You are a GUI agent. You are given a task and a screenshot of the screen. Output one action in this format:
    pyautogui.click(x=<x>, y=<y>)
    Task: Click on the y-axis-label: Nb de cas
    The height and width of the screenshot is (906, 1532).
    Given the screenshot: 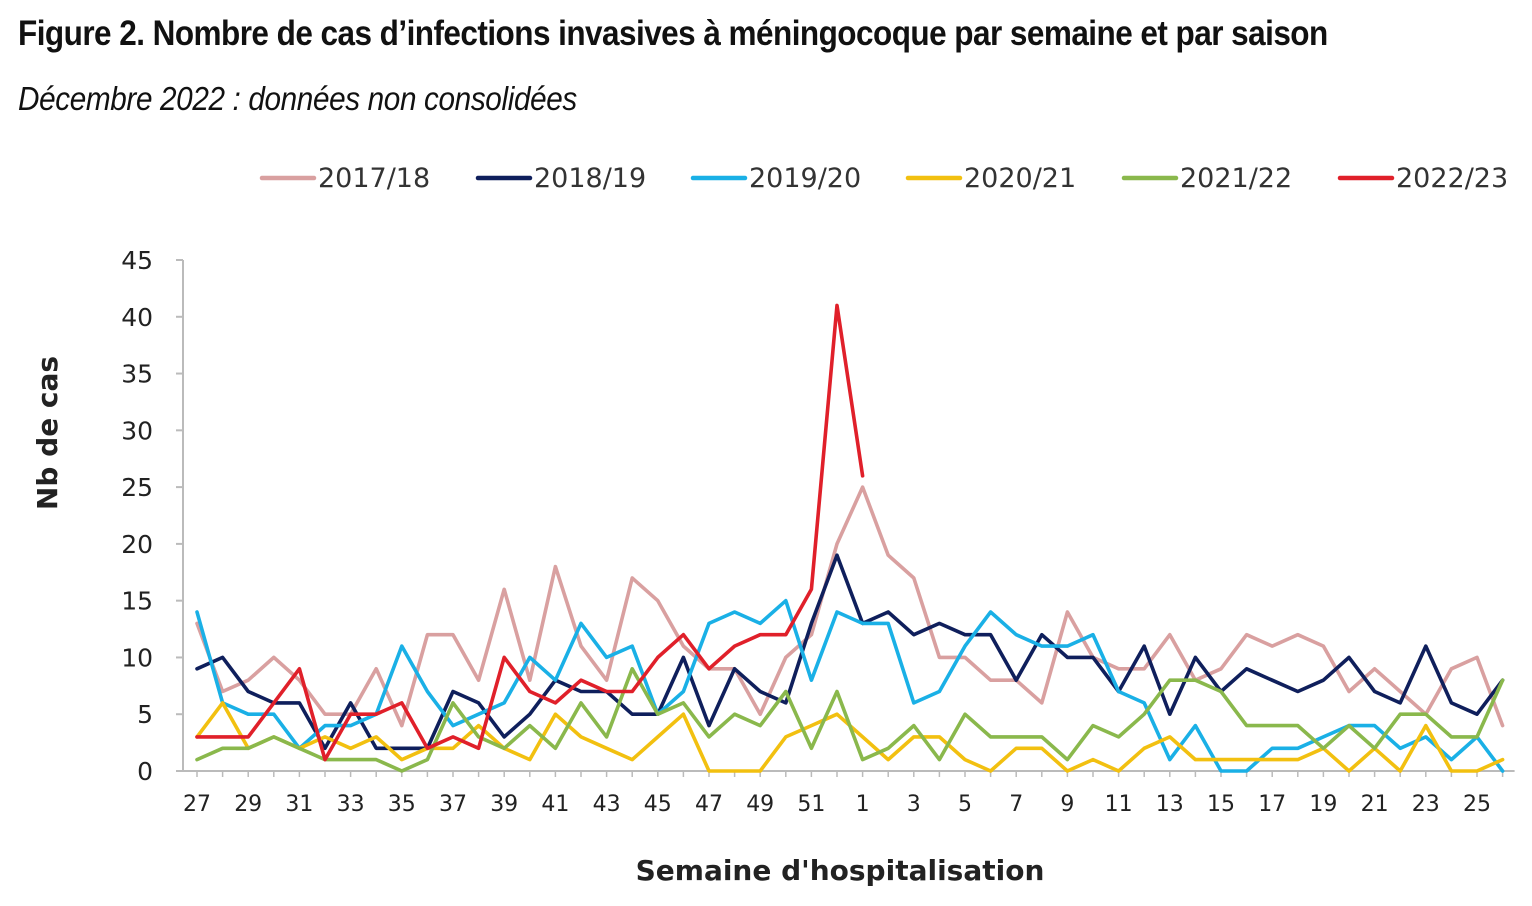 What is the action you would take?
    pyautogui.click(x=47, y=433)
    